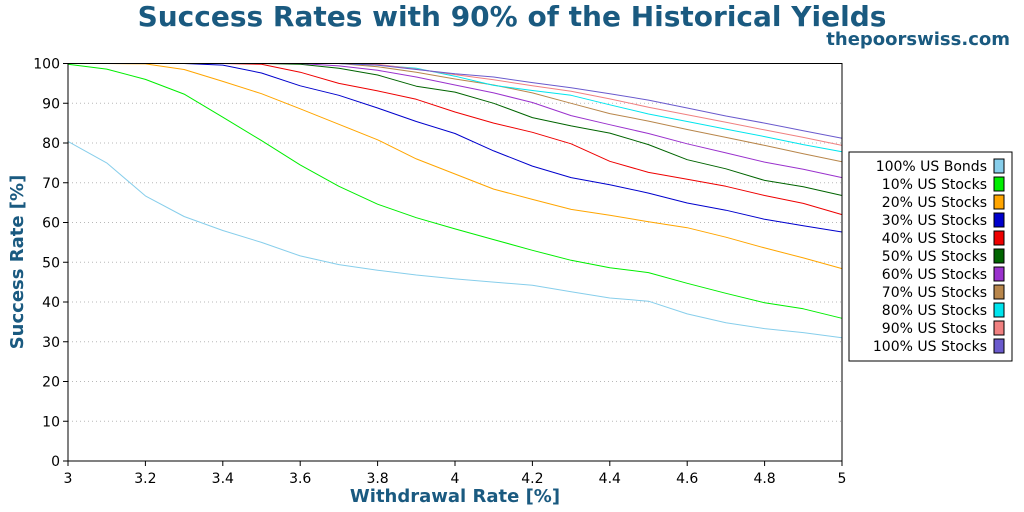 This screenshot has width=1024, height=512. What do you see at coordinates (68, 479) in the screenshot?
I see `x-tick-label: 3` at bounding box center [68, 479].